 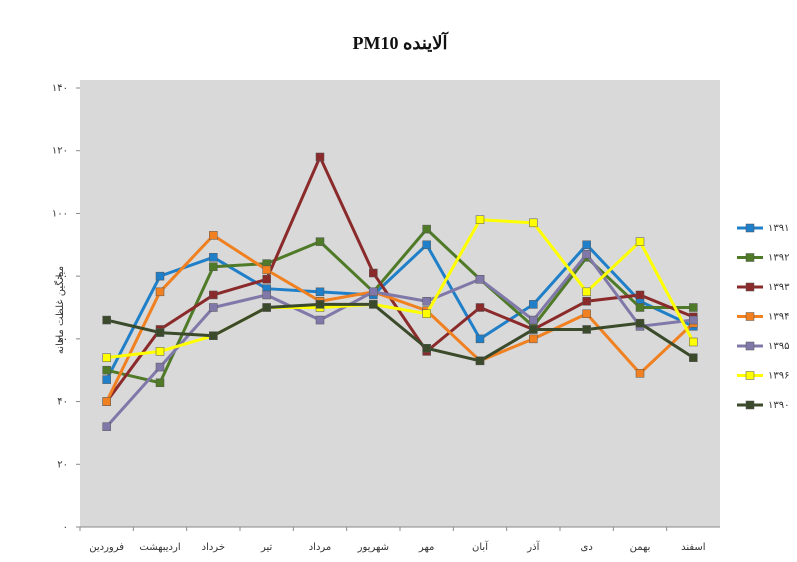 What do you see at coordinates (373, 547) in the screenshot?
I see `x-tick-label: شهریور` at bounding box center [373, 547].